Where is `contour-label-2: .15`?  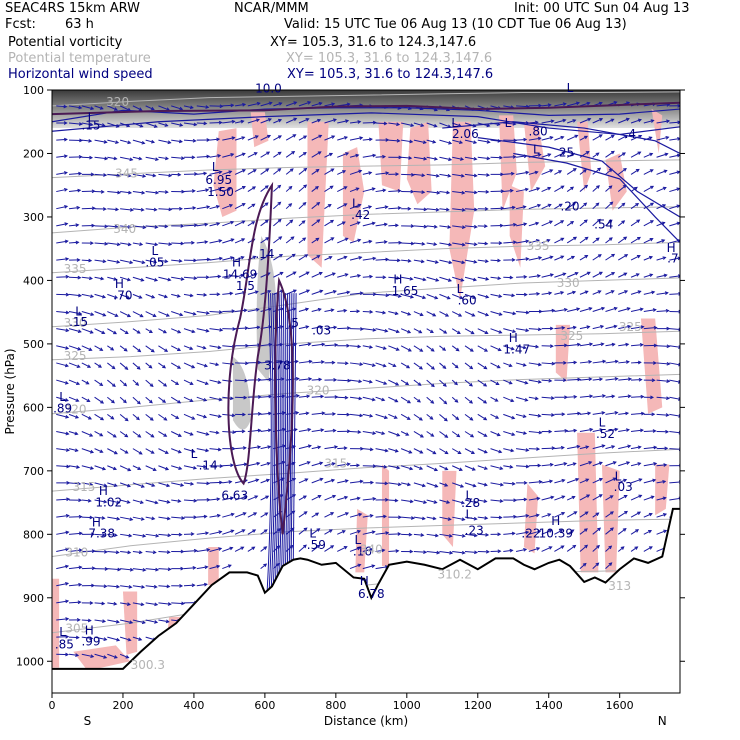
contour-label-2: .15 is located at coordinates (90, 125).